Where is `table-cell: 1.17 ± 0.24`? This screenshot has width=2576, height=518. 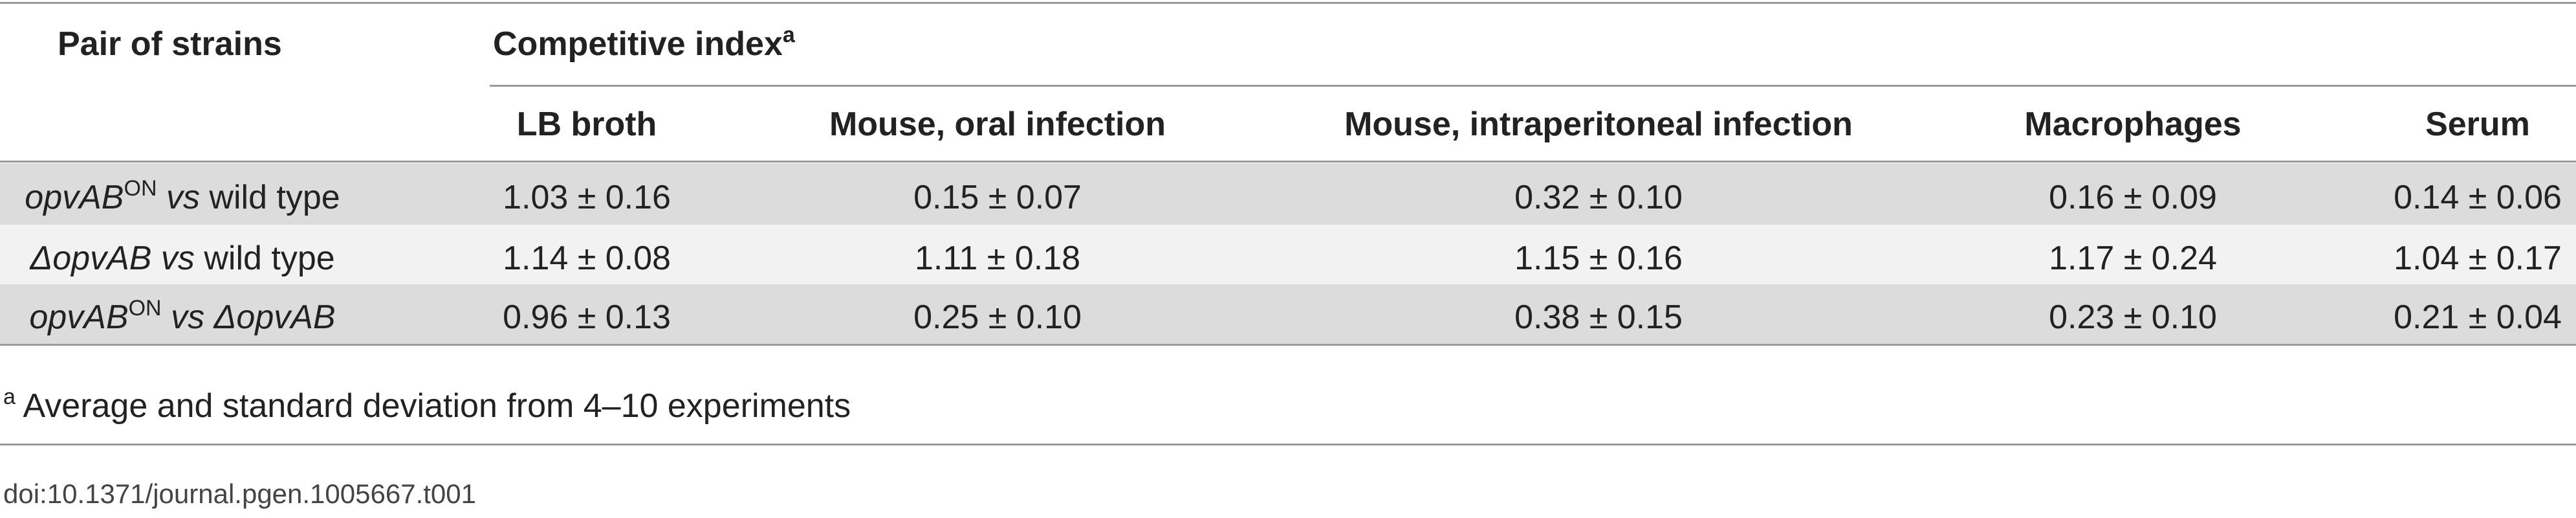 table-cell: 1.17 ± 0.24 is located at coordinates (2133, 258).